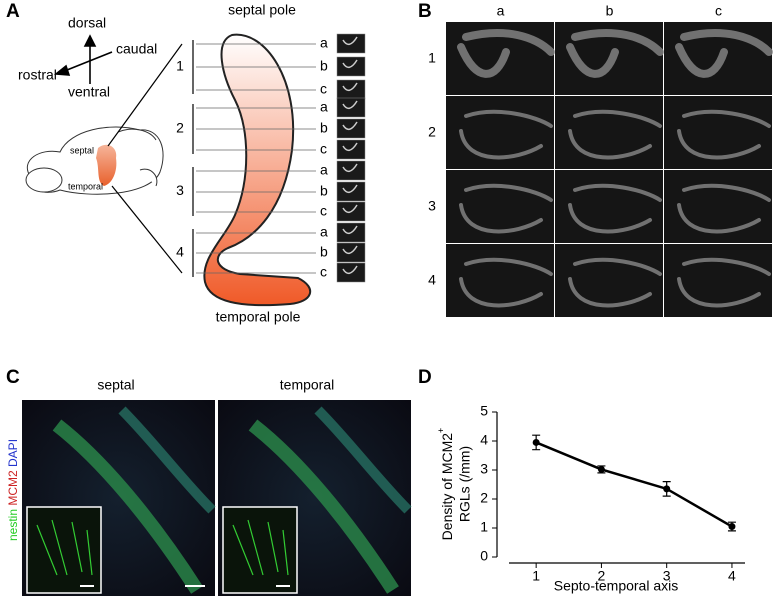 The image size is (778, 596). I want to click on row-label: 2, so click(432, 132).